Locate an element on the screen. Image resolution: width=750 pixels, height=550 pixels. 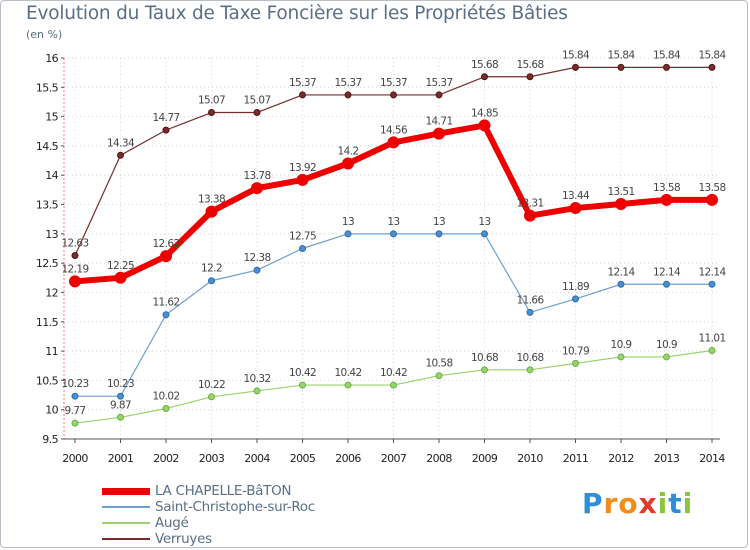
y-tick-label: 12.5 is located at coordinates (47, 263).